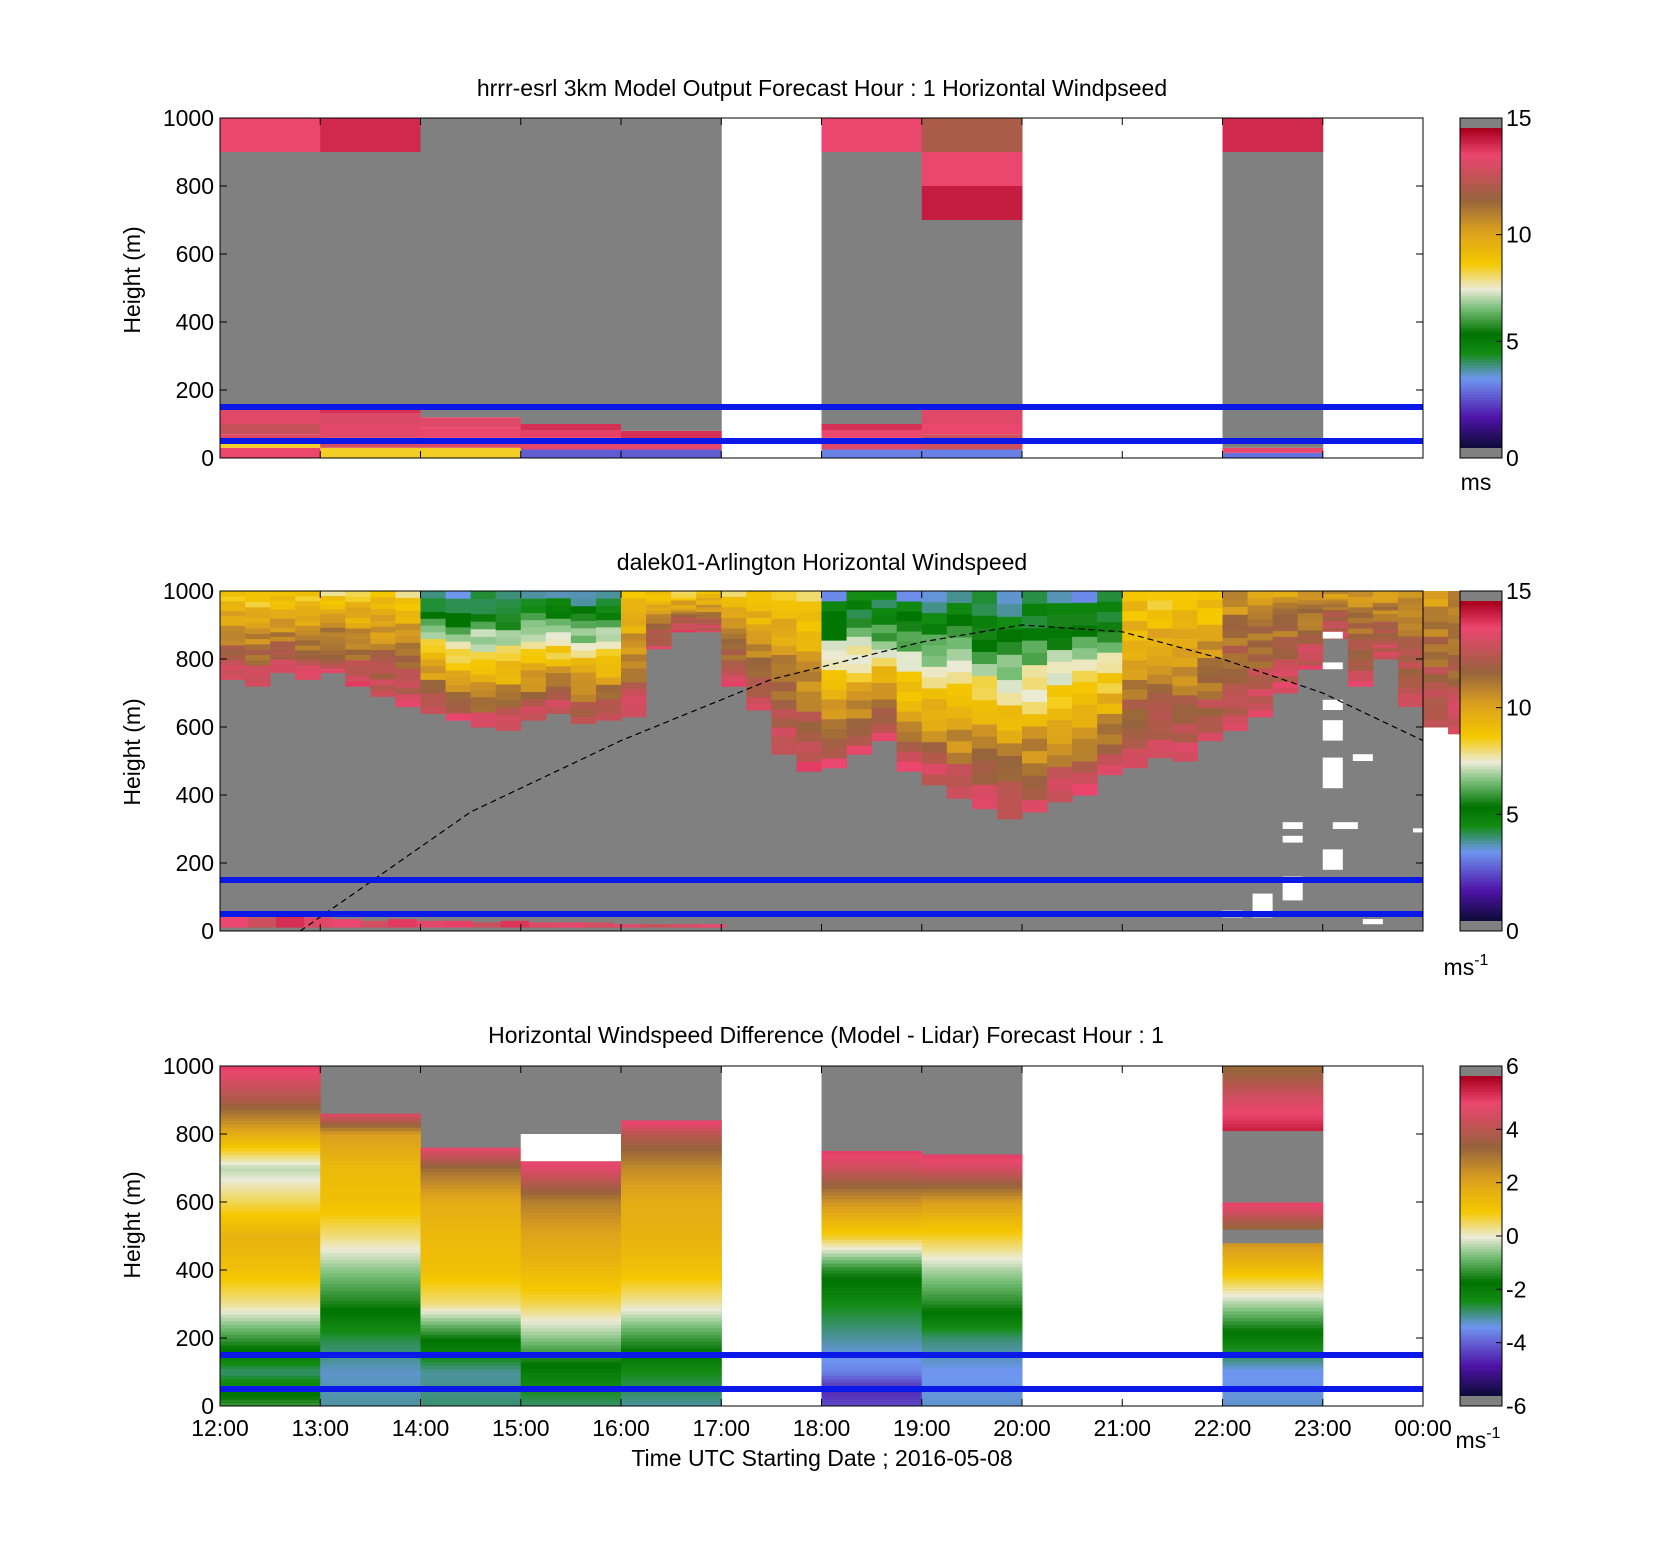 Image resolution: width=1680 pixels, height=1561 pixels. Describe the element at coordinates (1512, 814) in the screenshot. I see `colorbar-tick-label: 5` at that location.